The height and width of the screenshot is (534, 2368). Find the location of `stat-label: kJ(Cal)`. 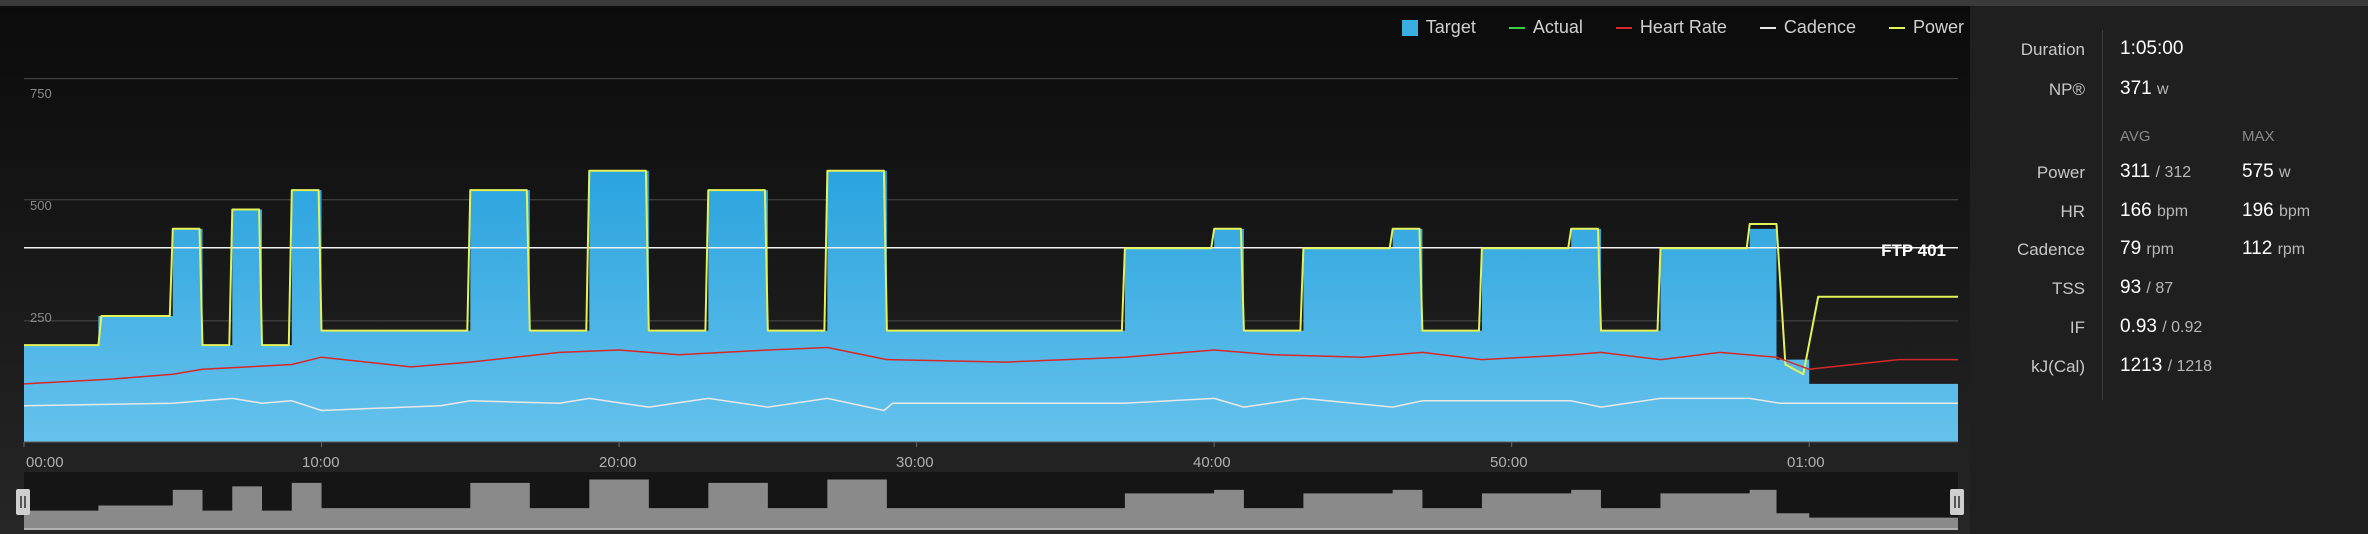

stat-label: kJ(Cal) is located at coordinates (2058, 366).